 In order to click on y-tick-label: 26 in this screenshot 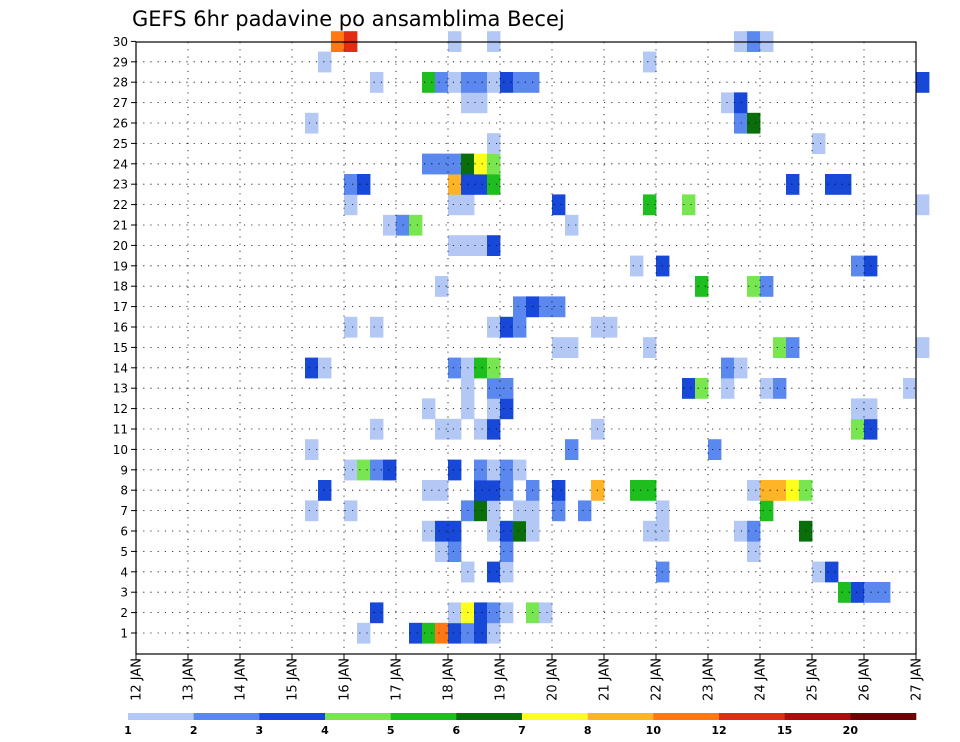, I will do `click(120, 124)`.